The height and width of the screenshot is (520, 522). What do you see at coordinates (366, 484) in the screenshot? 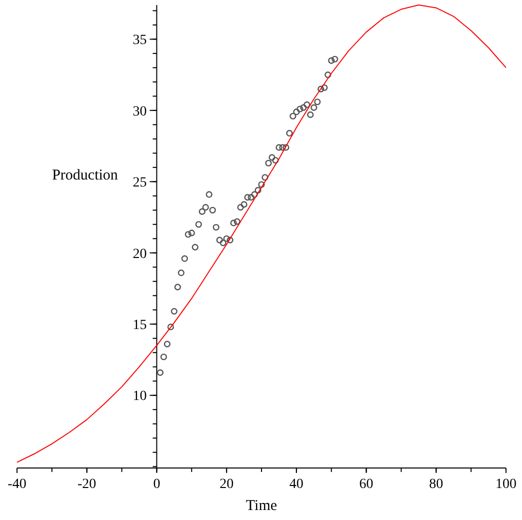
I see `x-tick-label: 60` at bounding box center [366, 484].